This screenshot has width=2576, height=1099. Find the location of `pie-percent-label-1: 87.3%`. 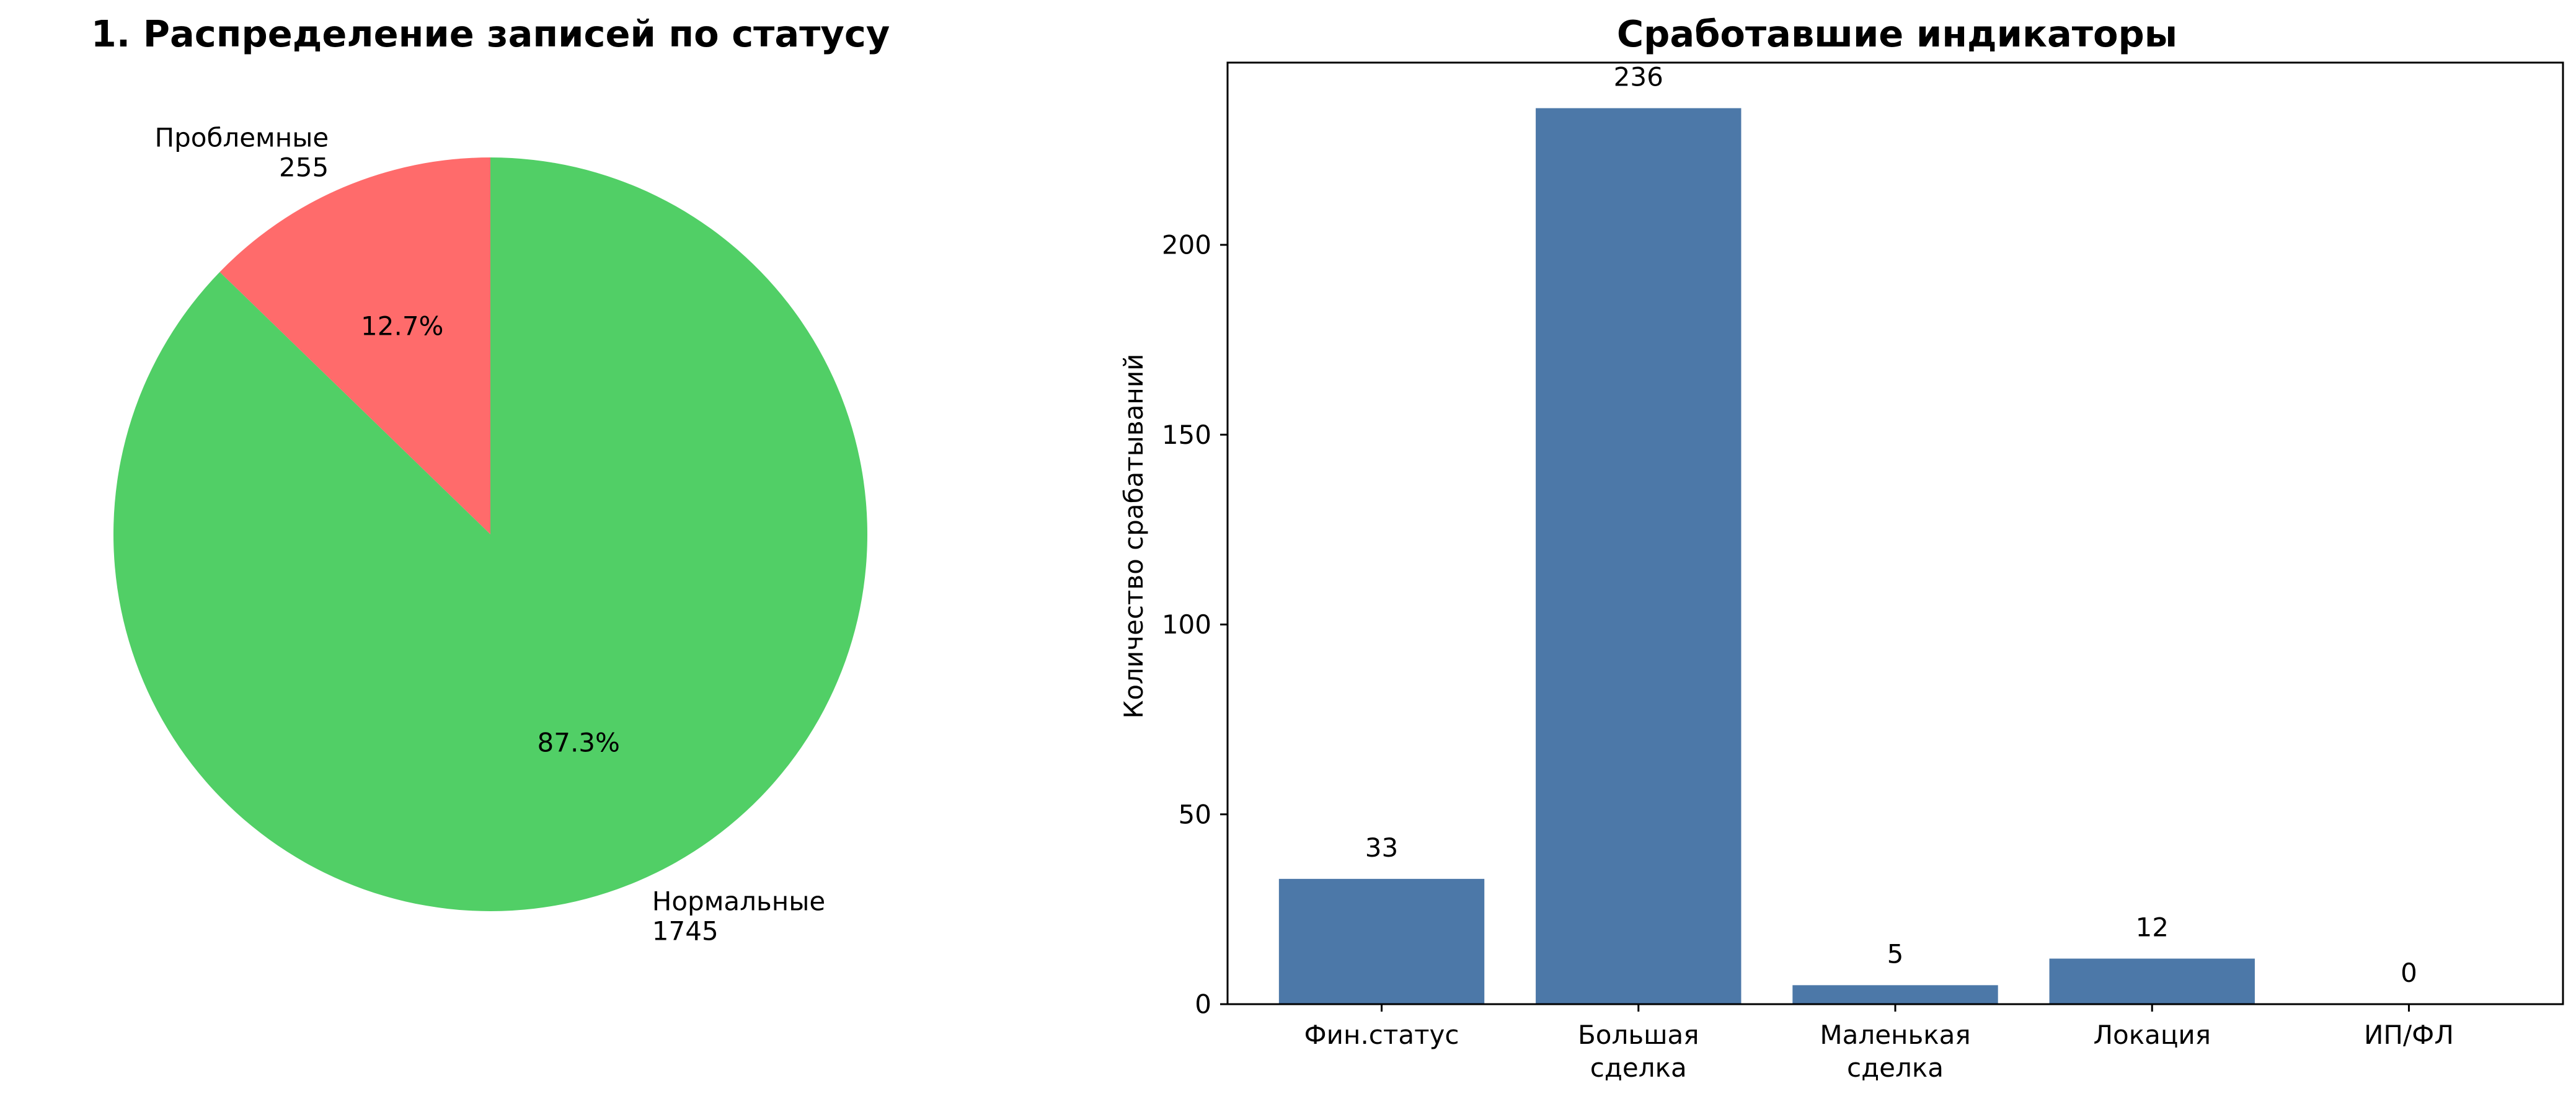

pie-percent-label-1: 87.3% is located at coordinates (579, 742).